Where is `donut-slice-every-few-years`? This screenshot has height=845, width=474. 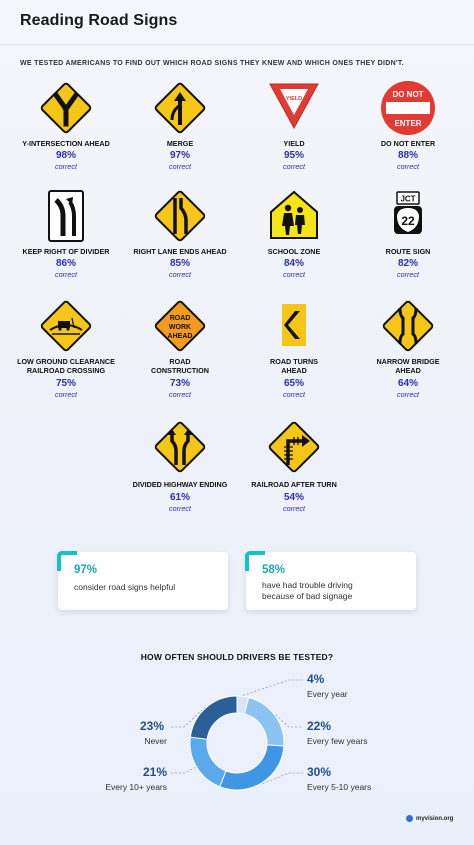
donut-slice-every-few-years is located at coordinates (264, 721).